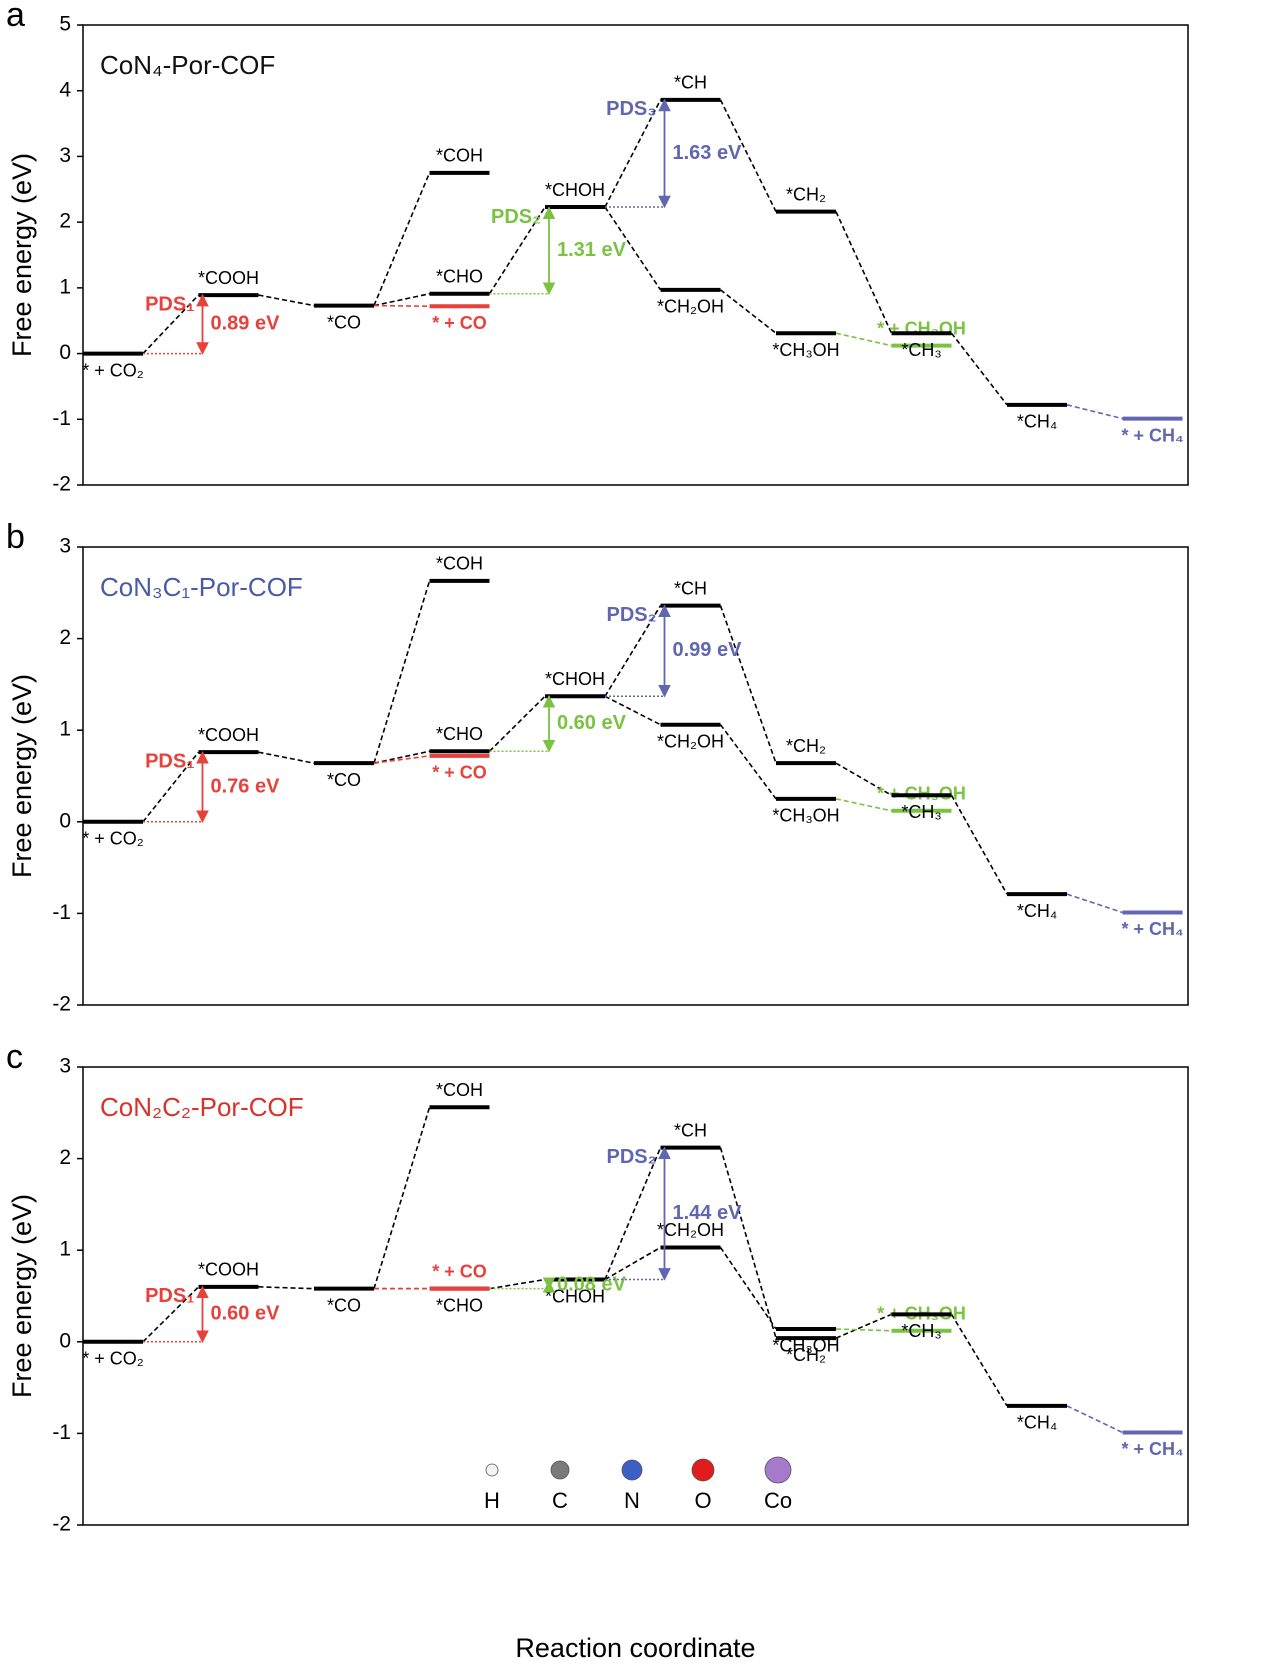 This screenshot has height=1668, width=1269. What do you see at coordinates (921, 328) in the screenshot?
I see `level-label: * + CH₃OH` at bounding box center [921, 328].